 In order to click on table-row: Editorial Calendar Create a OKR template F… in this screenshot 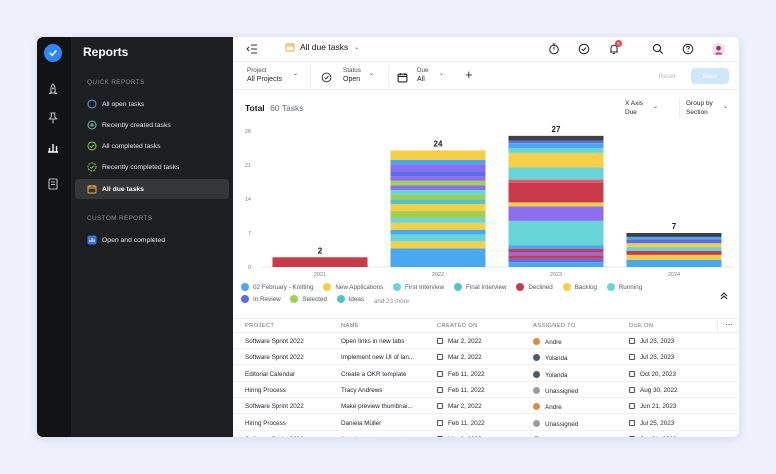, I will do `click(486, 374)`.